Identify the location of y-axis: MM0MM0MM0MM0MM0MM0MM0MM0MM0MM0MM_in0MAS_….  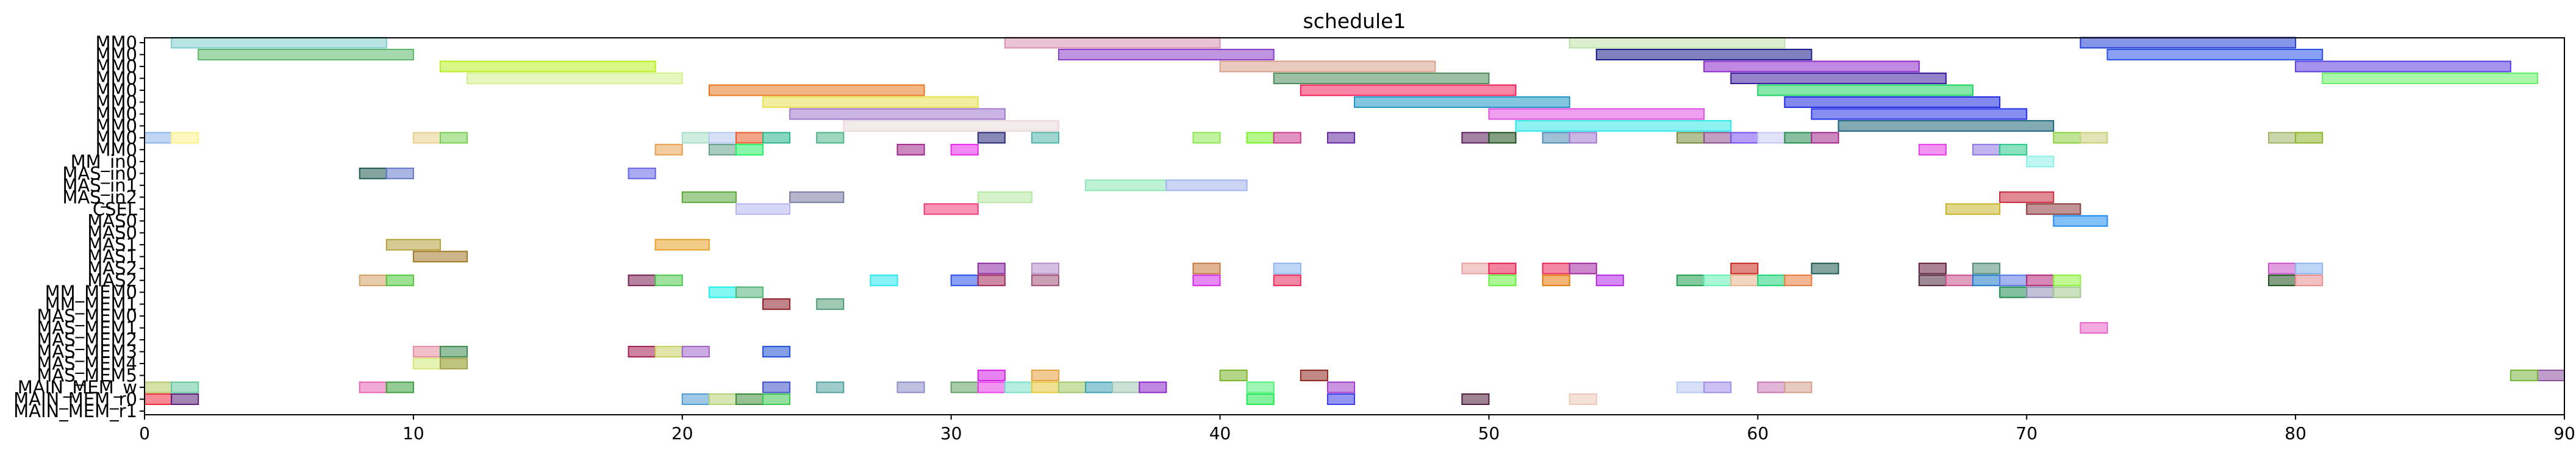
(79, 226).